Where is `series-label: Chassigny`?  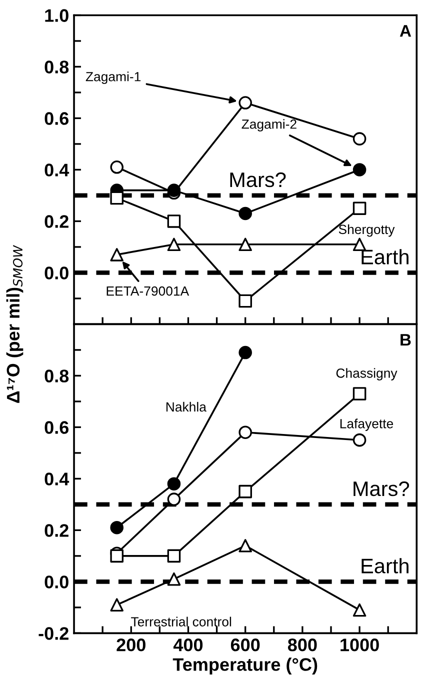
series-label: Chassigny is located at coordinates (367, 374).